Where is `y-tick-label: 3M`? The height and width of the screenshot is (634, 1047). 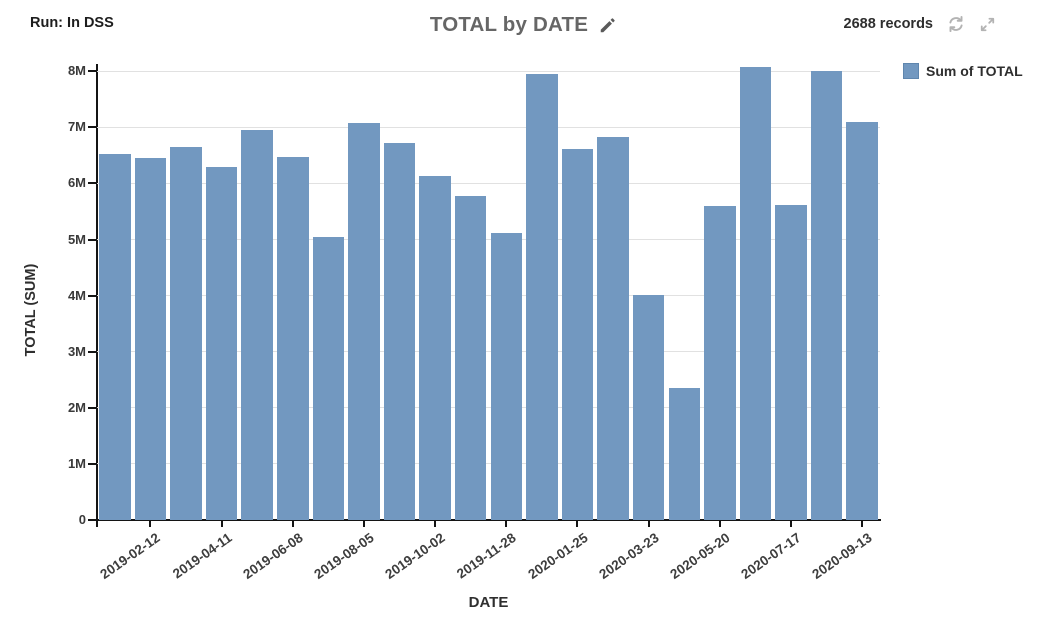
y-tick-label: 3M is located at coordinates (76, 351).